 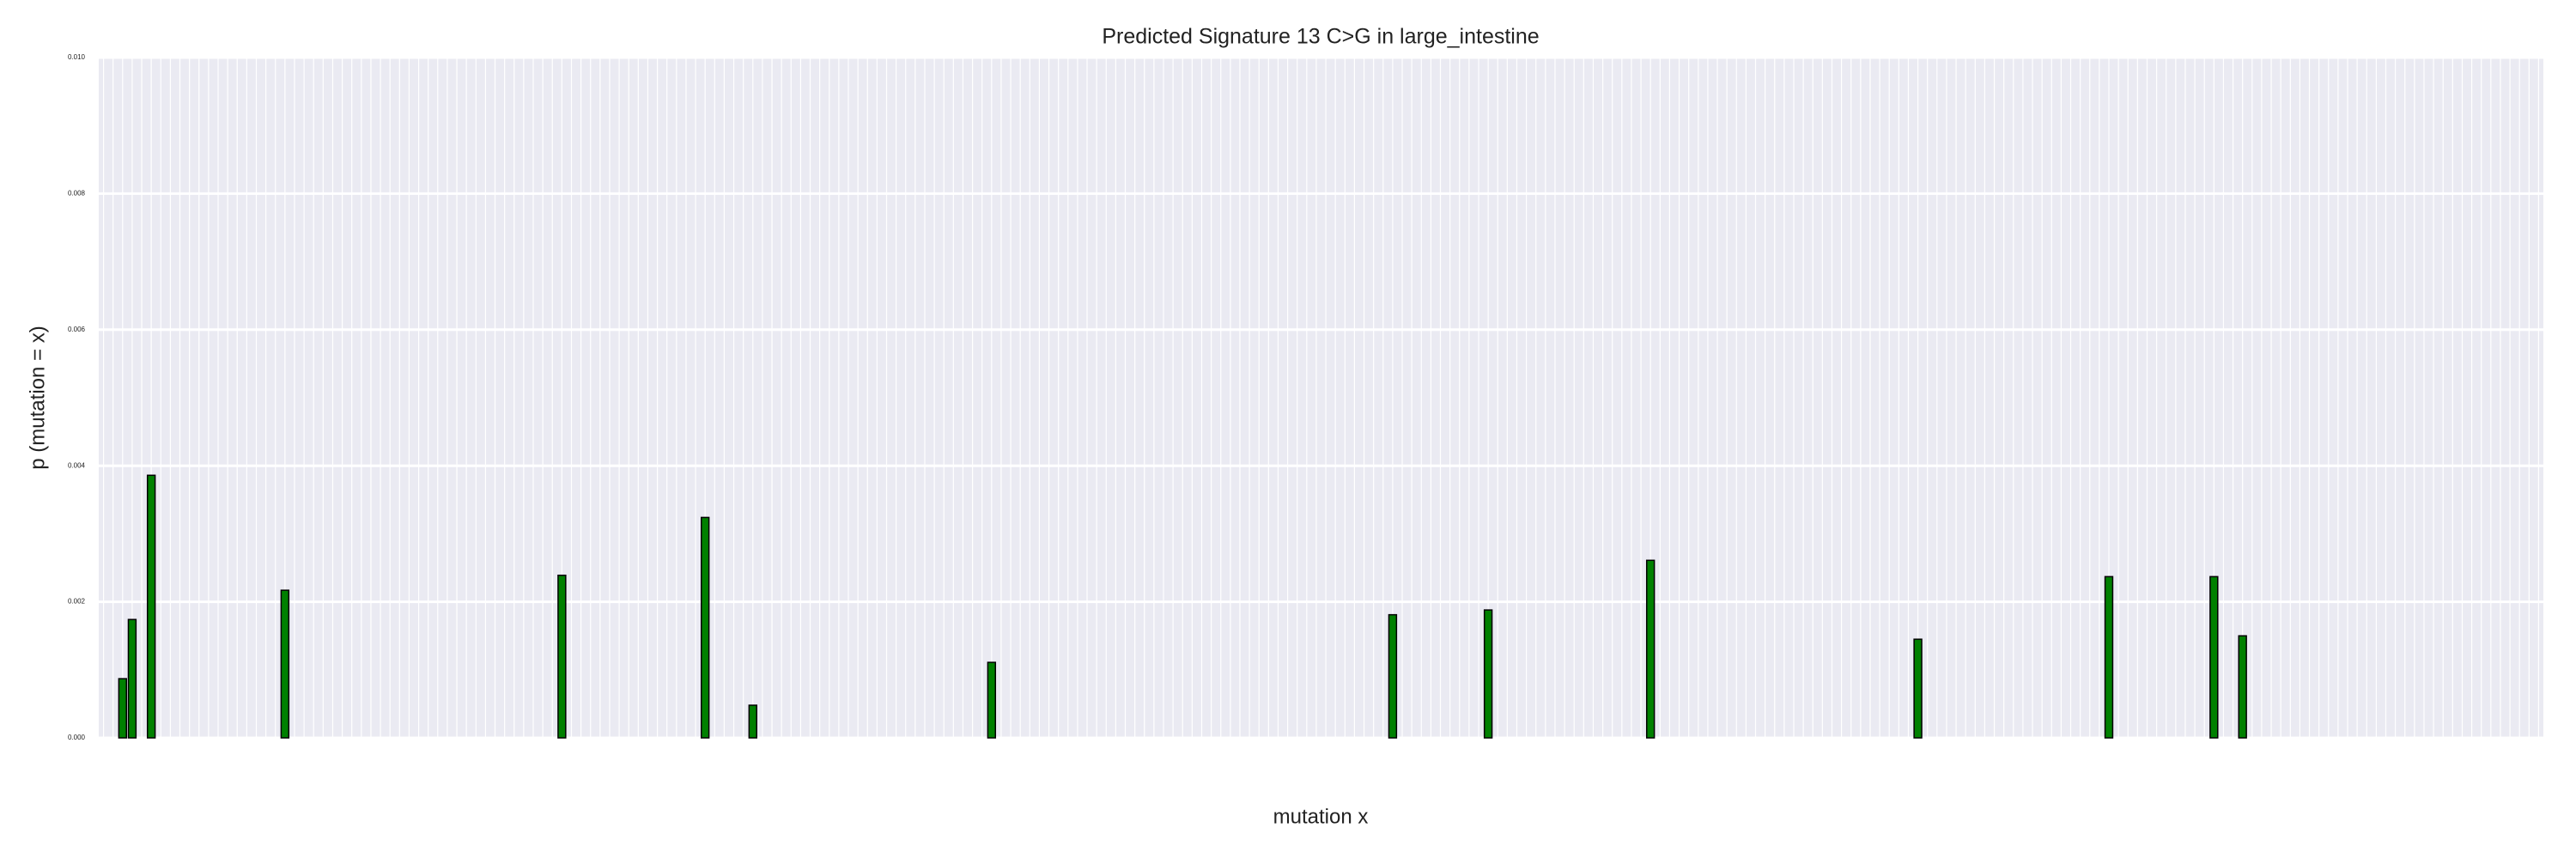 I want to click on y-tick-label: 0.000, so click(x=77, y=737).